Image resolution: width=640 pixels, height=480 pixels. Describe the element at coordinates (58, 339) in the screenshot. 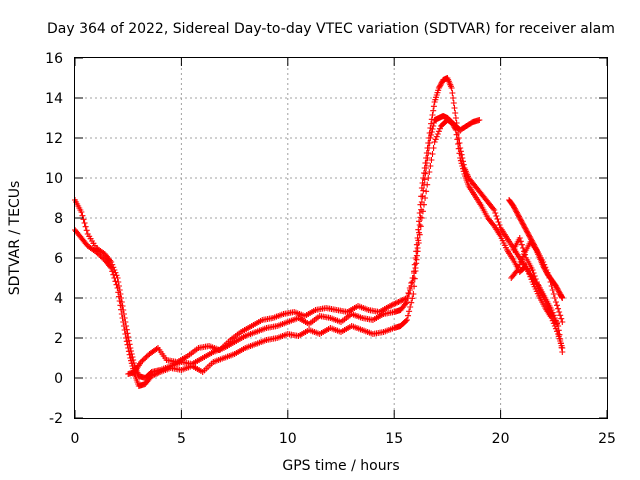

I see `y-tick-label: 2` at that location.